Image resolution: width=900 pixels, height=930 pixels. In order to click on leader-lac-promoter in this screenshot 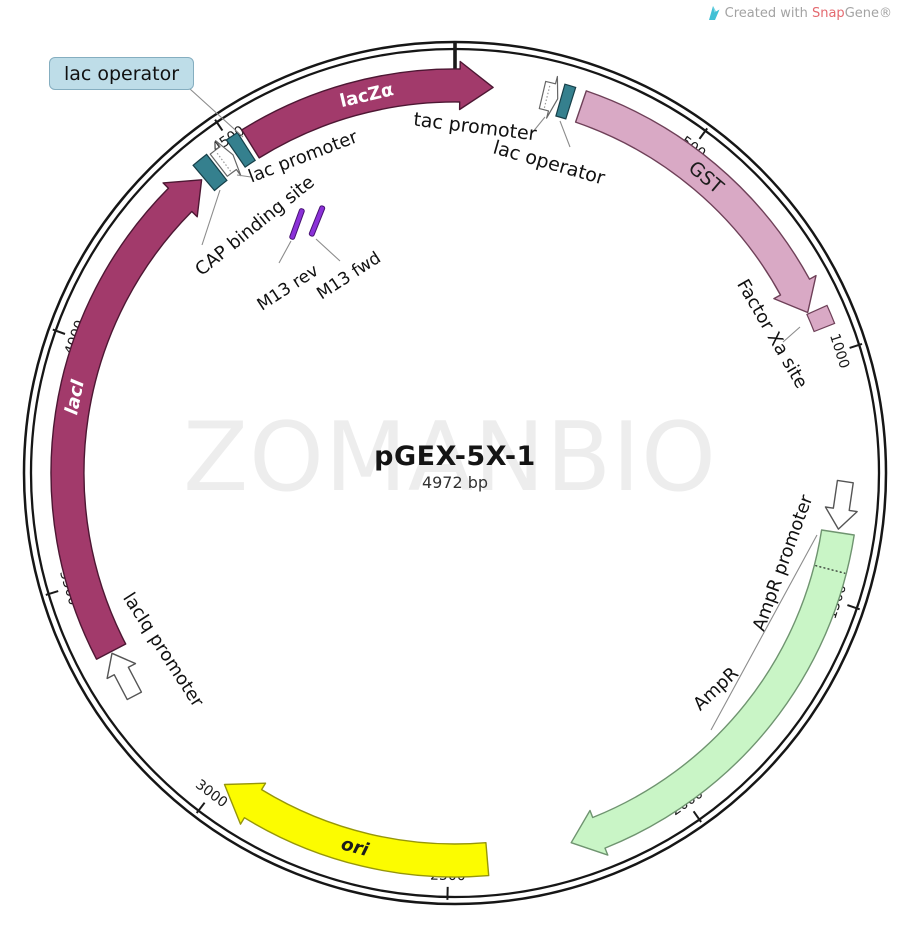, I will do `click(244, 176)`.